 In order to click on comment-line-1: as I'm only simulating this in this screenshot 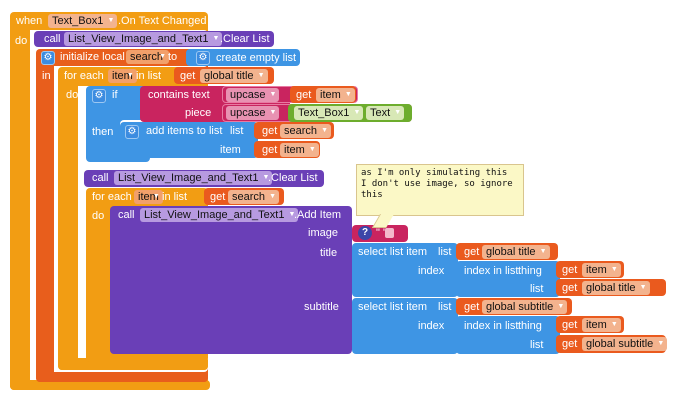, I will do `click(434, 173)`.